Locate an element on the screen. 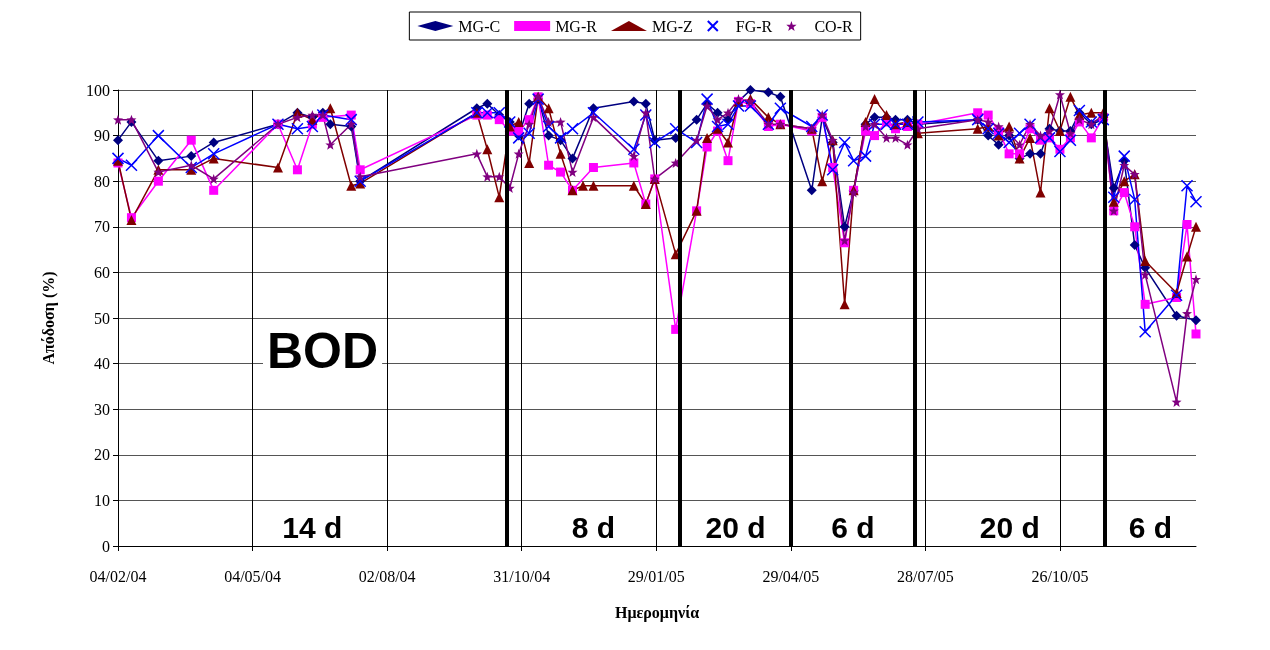 This screenshot has height=650, width=1270. legend-label: MG-Z is located at coordinates (672, 26).